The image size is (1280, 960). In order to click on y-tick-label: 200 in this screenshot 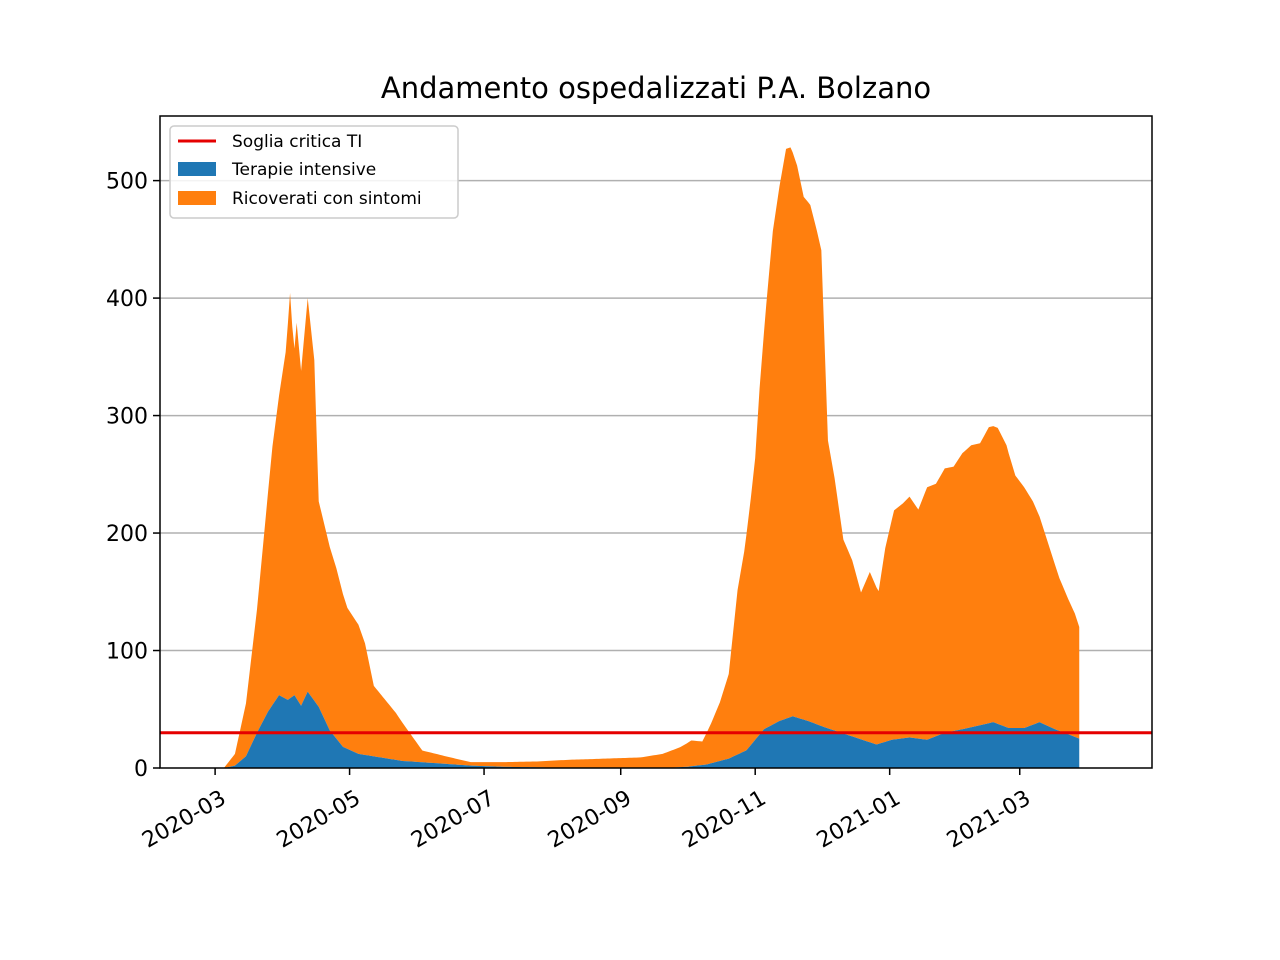, I will do `click(127, 534)`.